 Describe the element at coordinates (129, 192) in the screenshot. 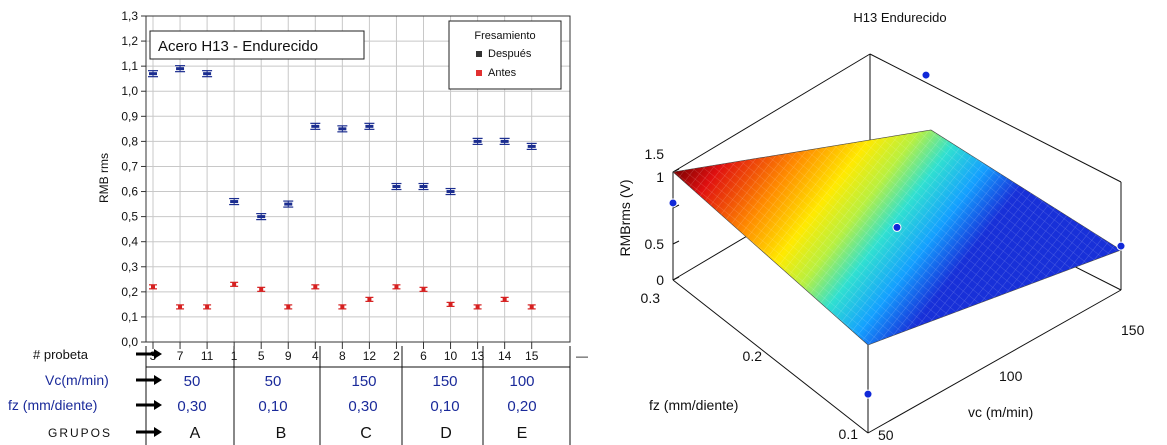

I see `y-tick-label: 0,6` at that location.